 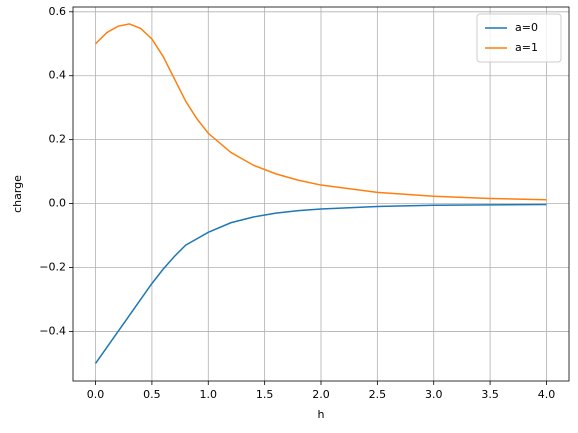 What do you see at coordinates (96, 394) in the screenshot?
I see `x-tick-label: 0.0` at bounding box center [96, 394].